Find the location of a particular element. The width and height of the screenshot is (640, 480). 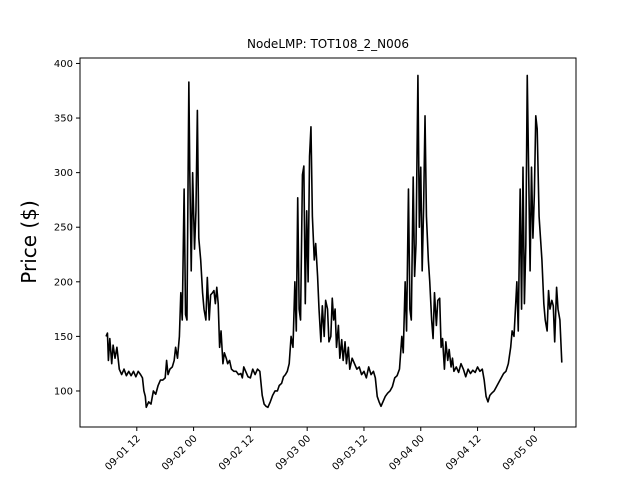

y-axis-label: Price ($) is located at coordinates (29, 241).